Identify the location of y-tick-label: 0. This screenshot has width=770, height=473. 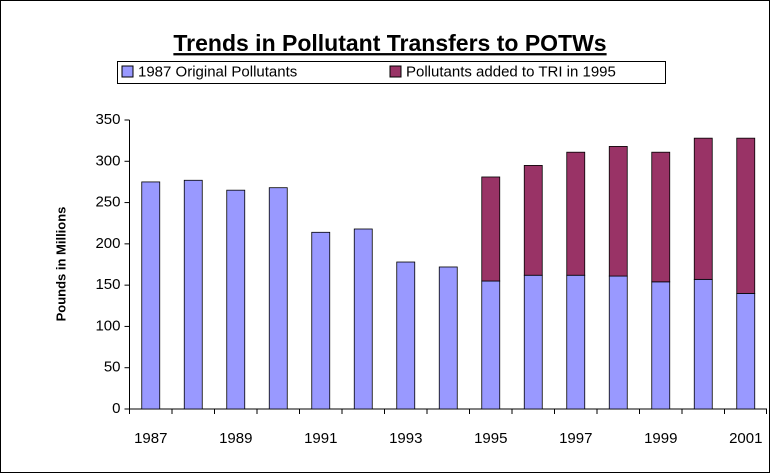
(116, 408).